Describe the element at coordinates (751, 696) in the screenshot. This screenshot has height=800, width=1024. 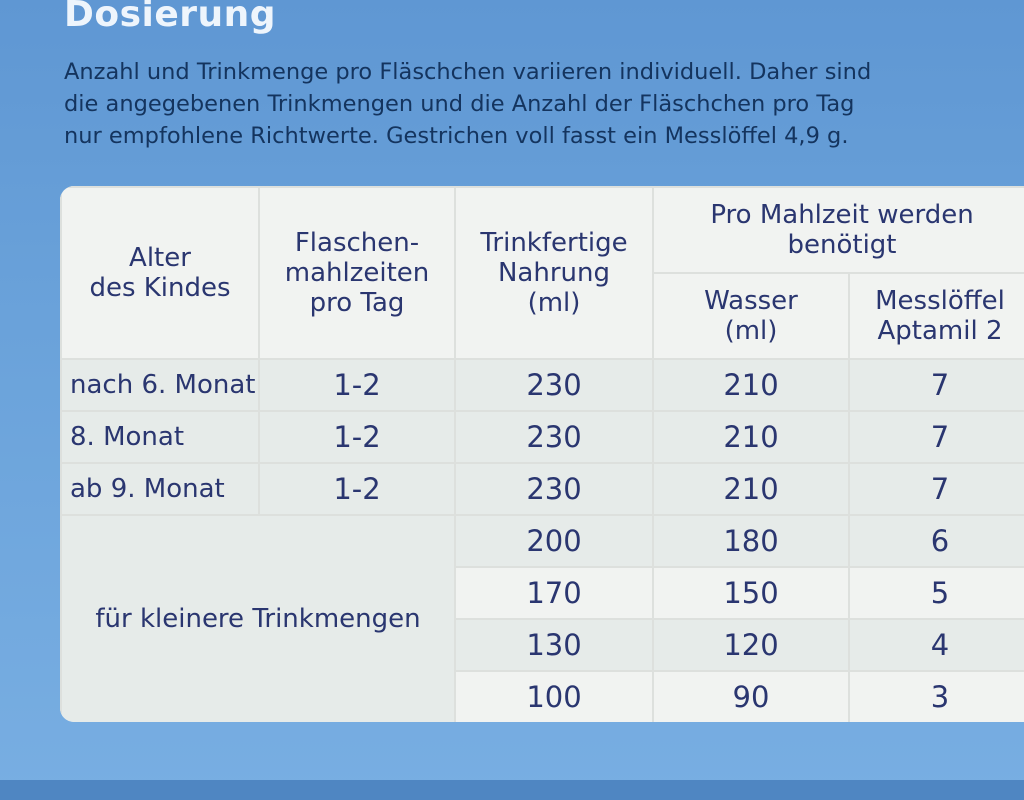
I see `cell-water: 90` at that location.